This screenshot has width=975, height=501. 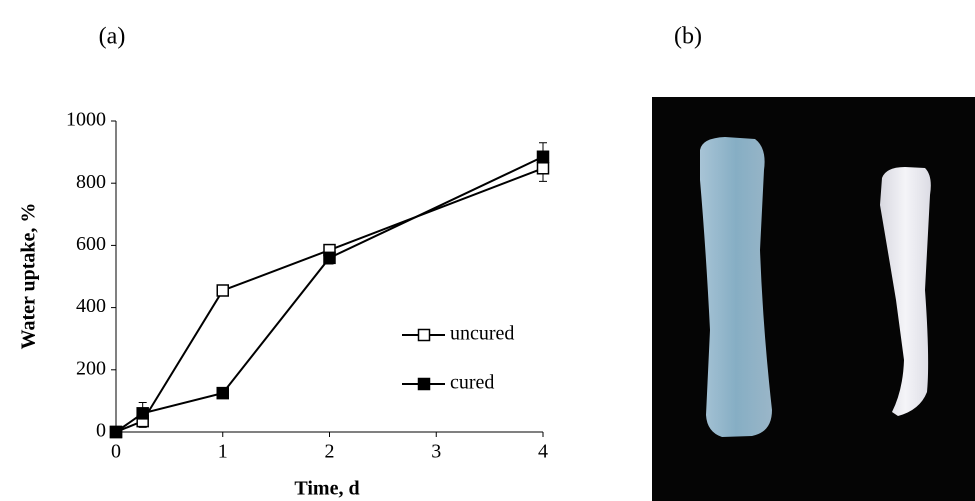 What do you see at coordinates (91, 182) in the screenshot?
I see `y-tick-label: 800` at bounding box center [91, 182].